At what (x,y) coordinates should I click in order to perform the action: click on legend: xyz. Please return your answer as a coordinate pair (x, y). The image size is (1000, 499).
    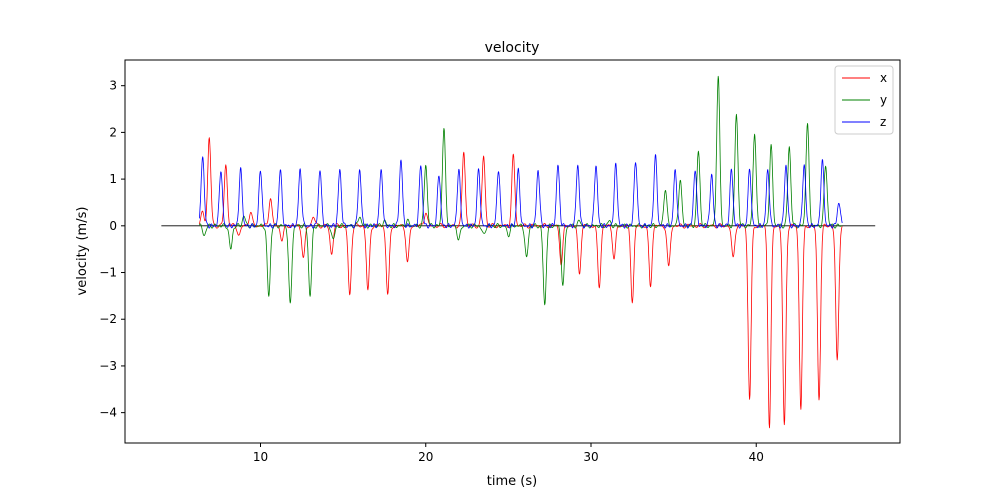
    Looking at the image, I should click on (864, 100).